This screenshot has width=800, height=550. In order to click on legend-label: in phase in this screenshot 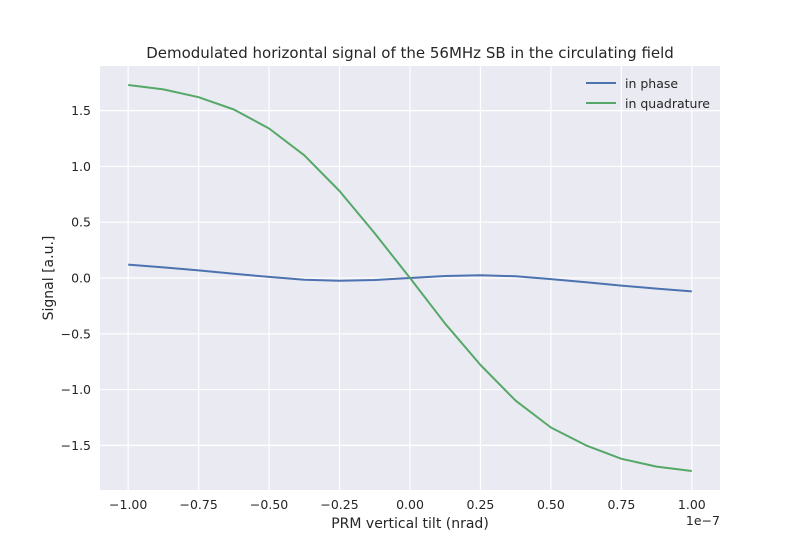, I will do `click(651, 83)`.